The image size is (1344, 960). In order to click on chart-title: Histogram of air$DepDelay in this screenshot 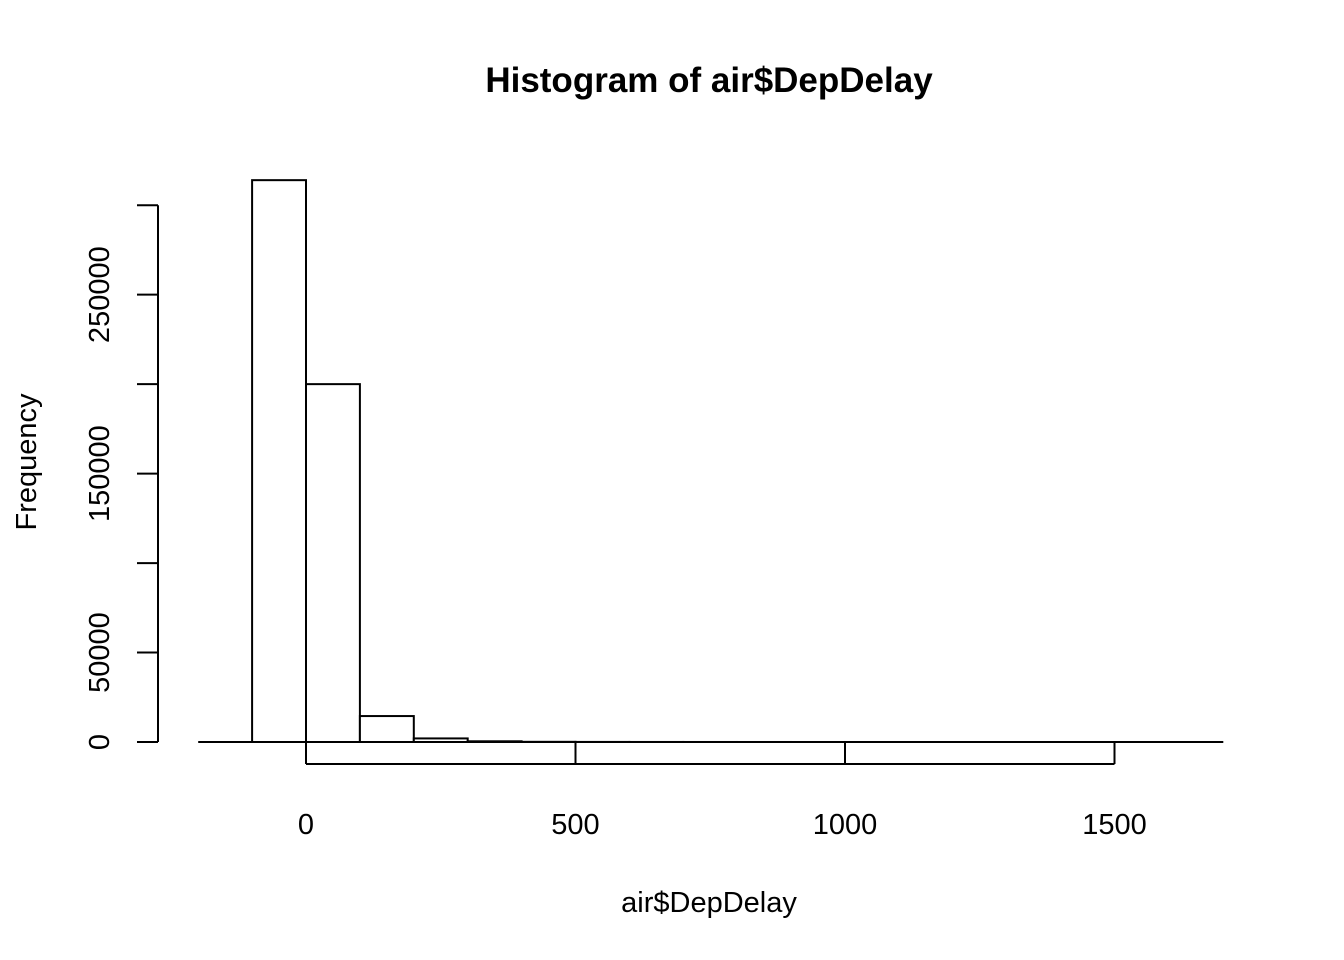, I will do `click(709, 80)`.